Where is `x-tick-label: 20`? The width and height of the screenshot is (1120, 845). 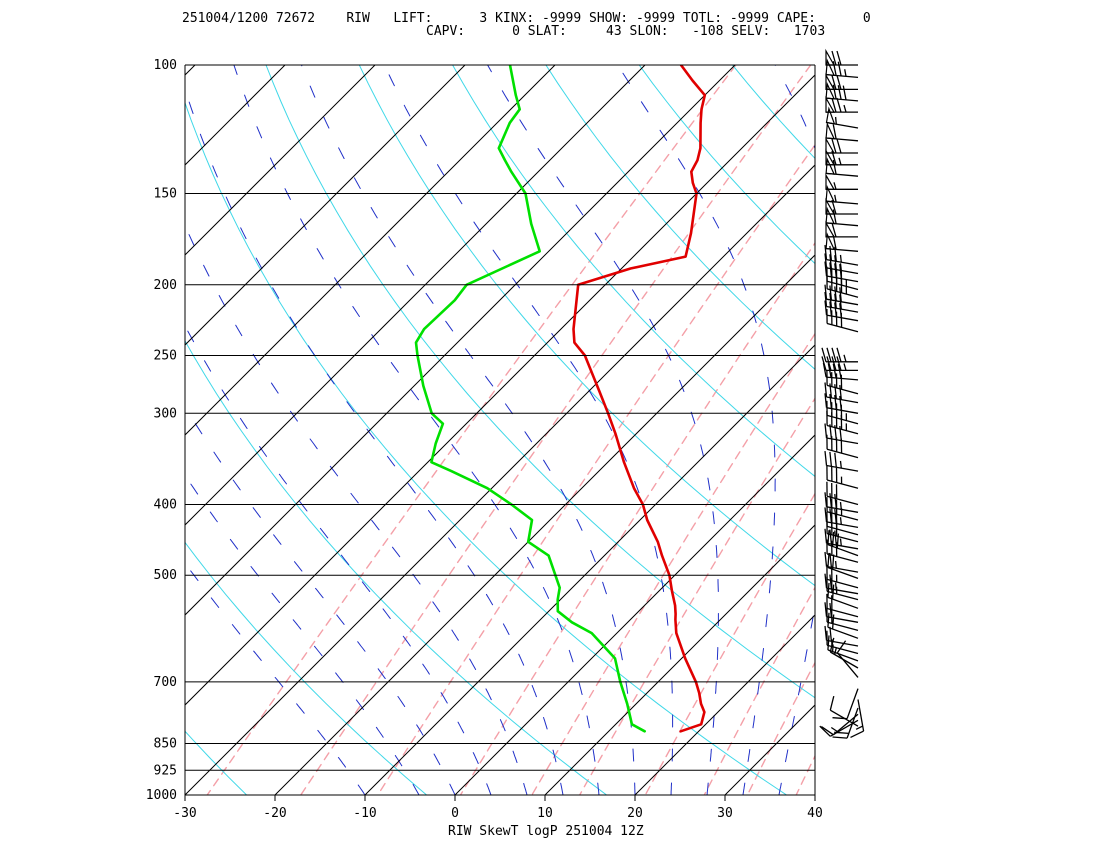 x-tick-label: 20 is located at coordinates (635, 813).